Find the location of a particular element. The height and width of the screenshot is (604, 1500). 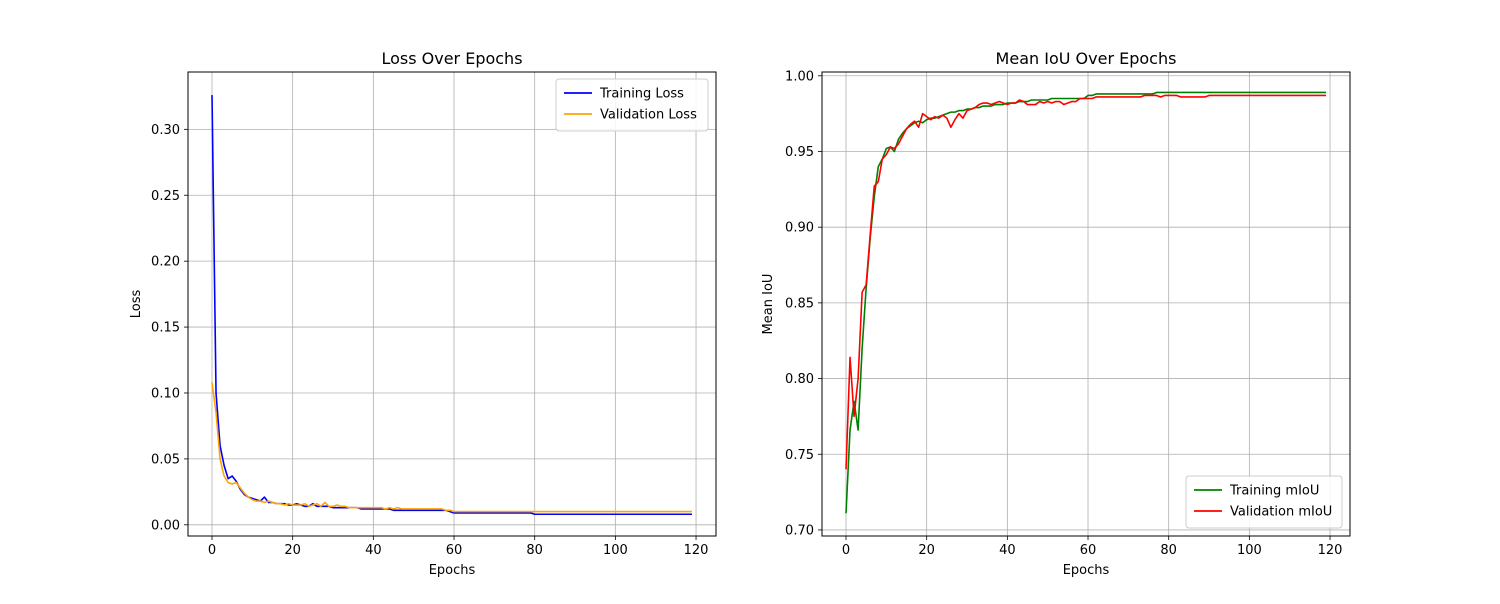

miou-y-ticks: 0.70 0.75 0.80 0.85 0.90 0.95 1.00 is located at coordinates (803, 303).